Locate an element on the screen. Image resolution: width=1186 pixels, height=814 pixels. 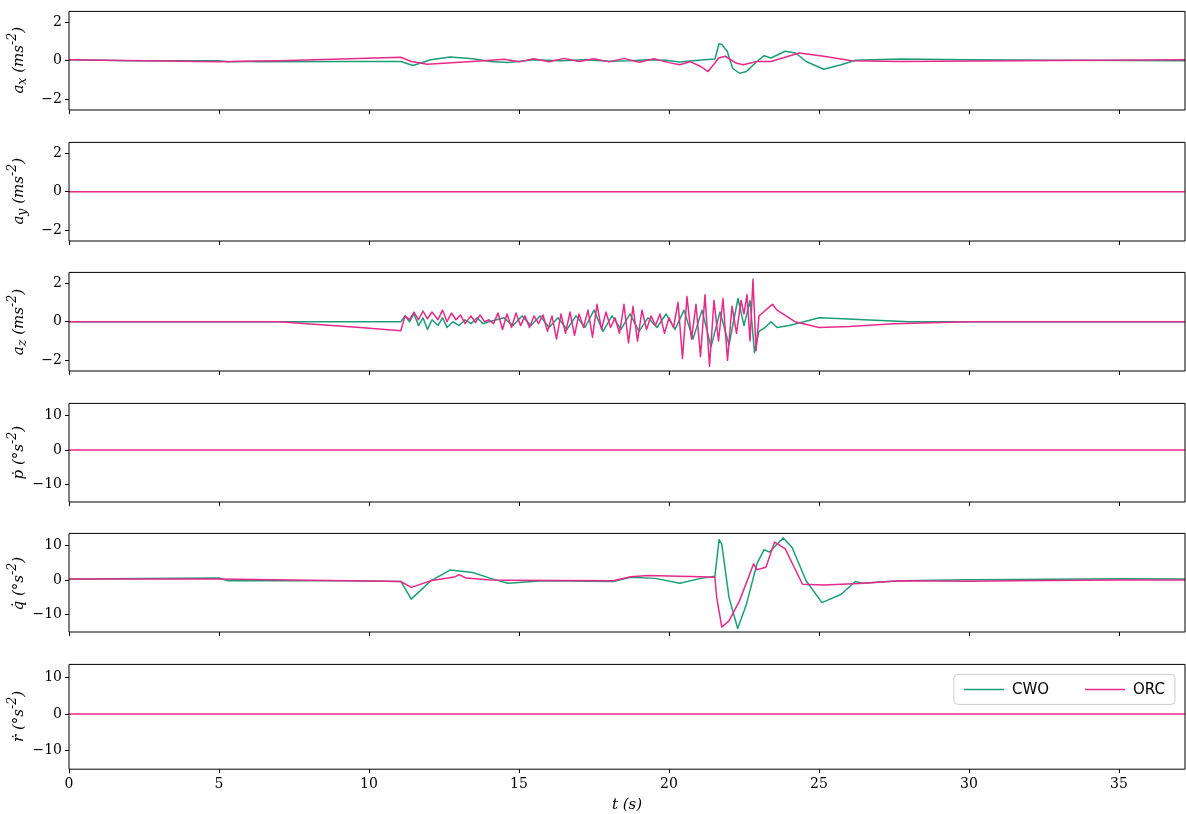
x-tick-label: 0 is located at coordinates (69, 783).